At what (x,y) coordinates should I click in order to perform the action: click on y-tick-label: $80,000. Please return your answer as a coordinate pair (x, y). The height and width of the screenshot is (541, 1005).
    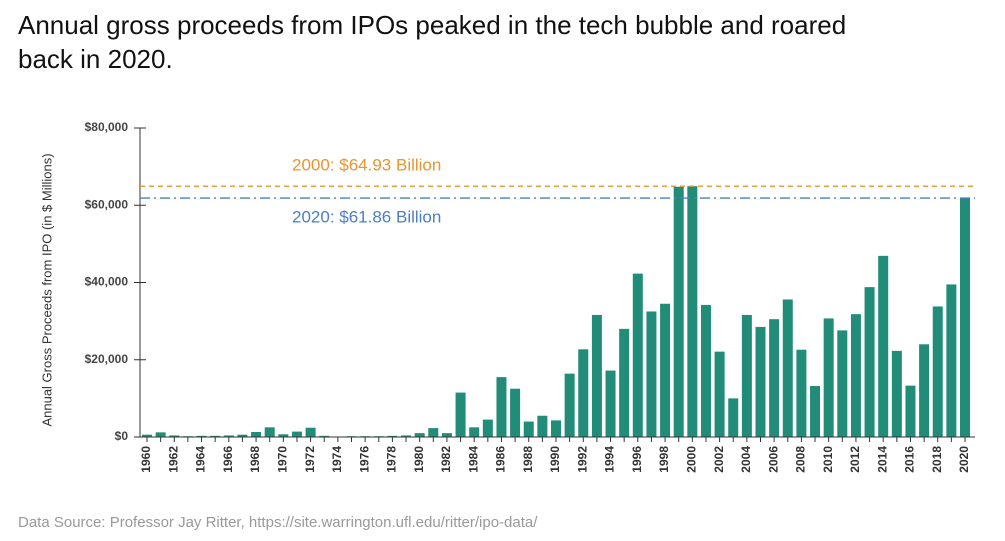
    Looking at the image, I should click on (107, 127).